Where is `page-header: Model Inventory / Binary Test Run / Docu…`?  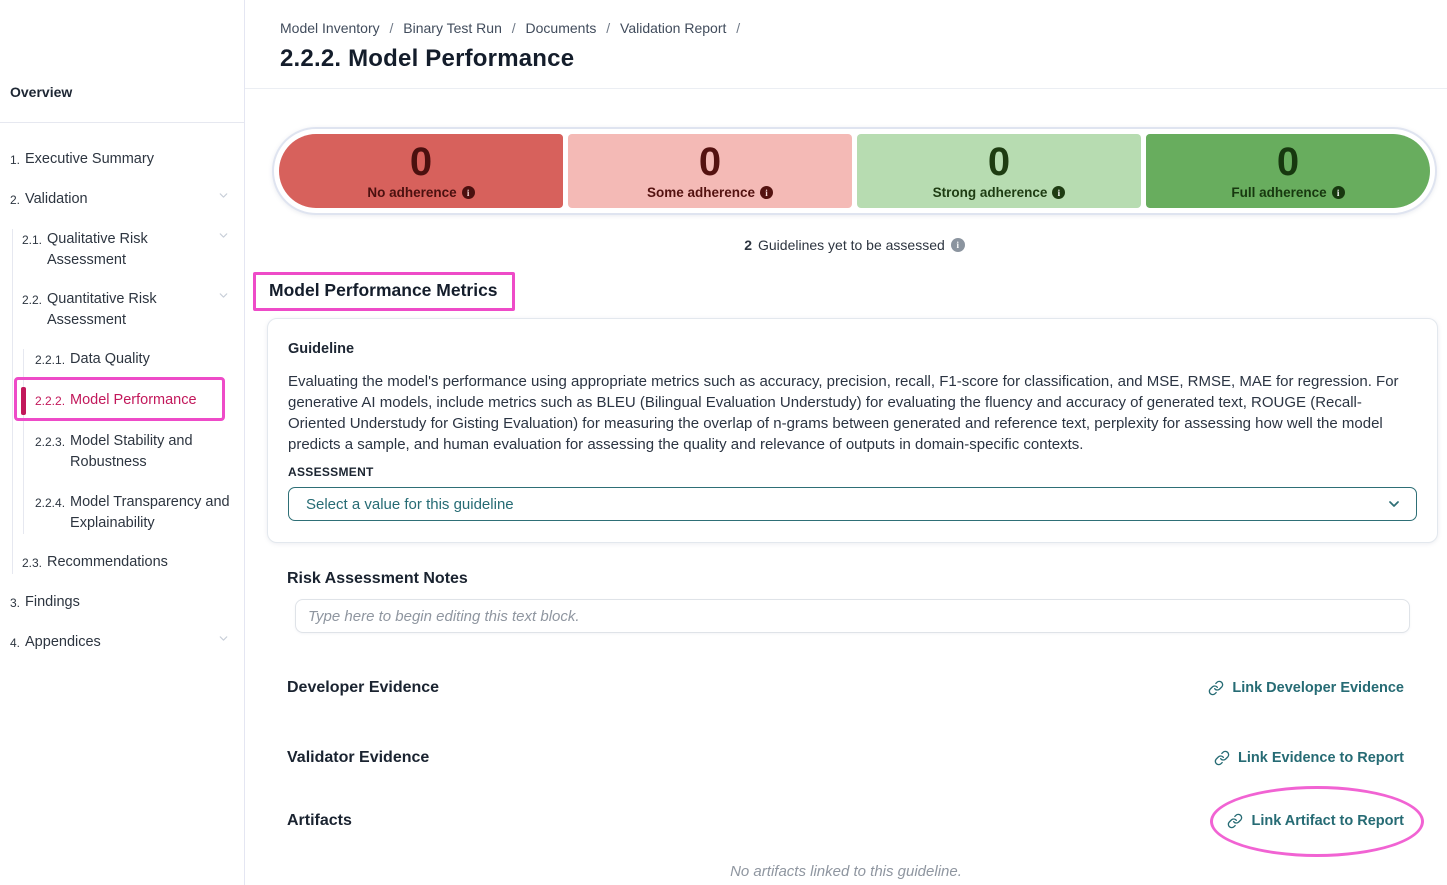 page-header: Model Inventory / Binary Test Run / Docu… is located at coordinates (846, 44).